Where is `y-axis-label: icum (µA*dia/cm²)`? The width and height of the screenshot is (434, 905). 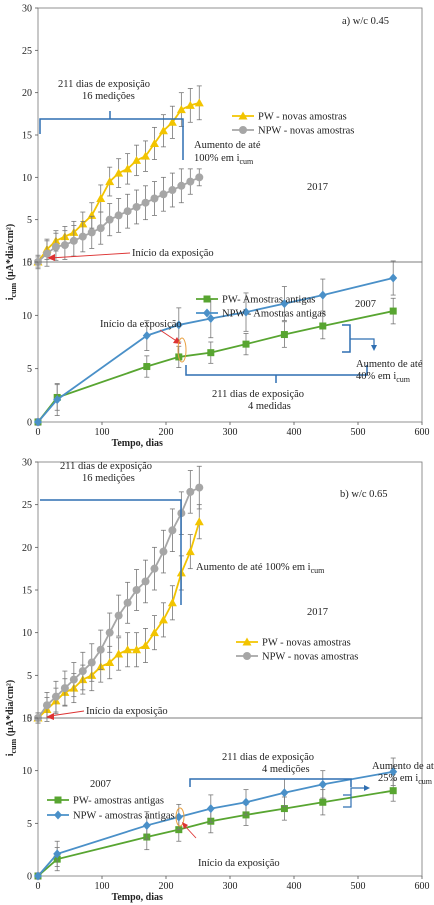
y-axis-label: icum (µA*dia/cm²) is located at coordinates (11, 262).